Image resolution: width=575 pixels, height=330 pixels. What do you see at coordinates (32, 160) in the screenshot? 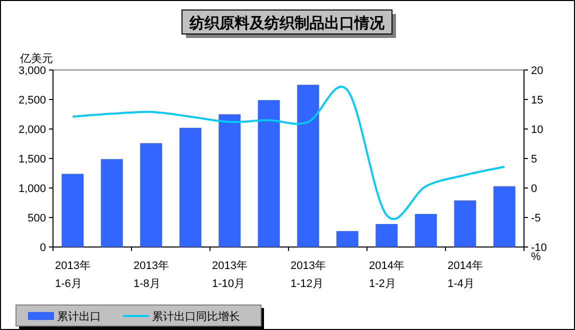
I see `y-tick-label: 1,500` at bounding box center [32, 160].